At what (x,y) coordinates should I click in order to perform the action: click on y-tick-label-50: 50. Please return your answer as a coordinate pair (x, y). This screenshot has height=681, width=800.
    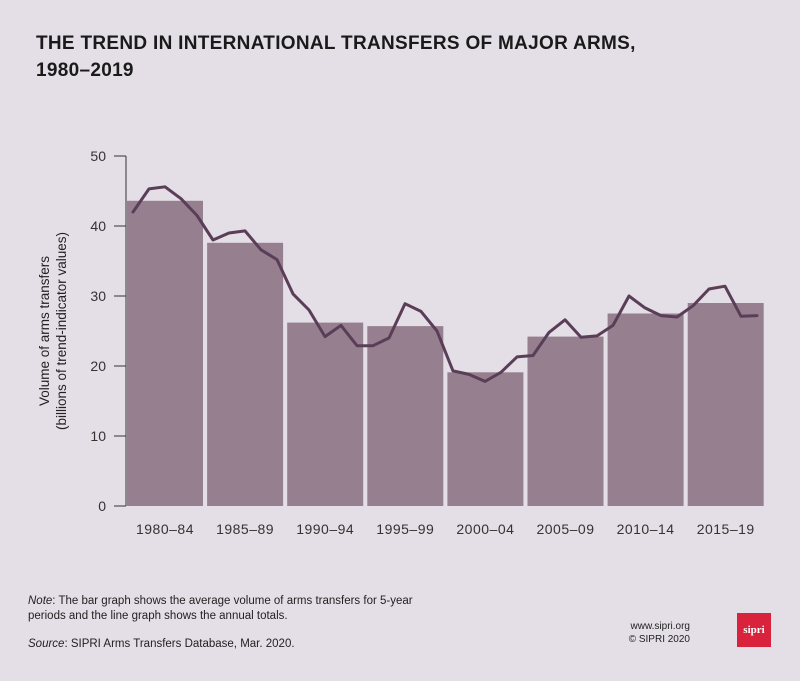
    Looking at the image, I should click on (98, 156).